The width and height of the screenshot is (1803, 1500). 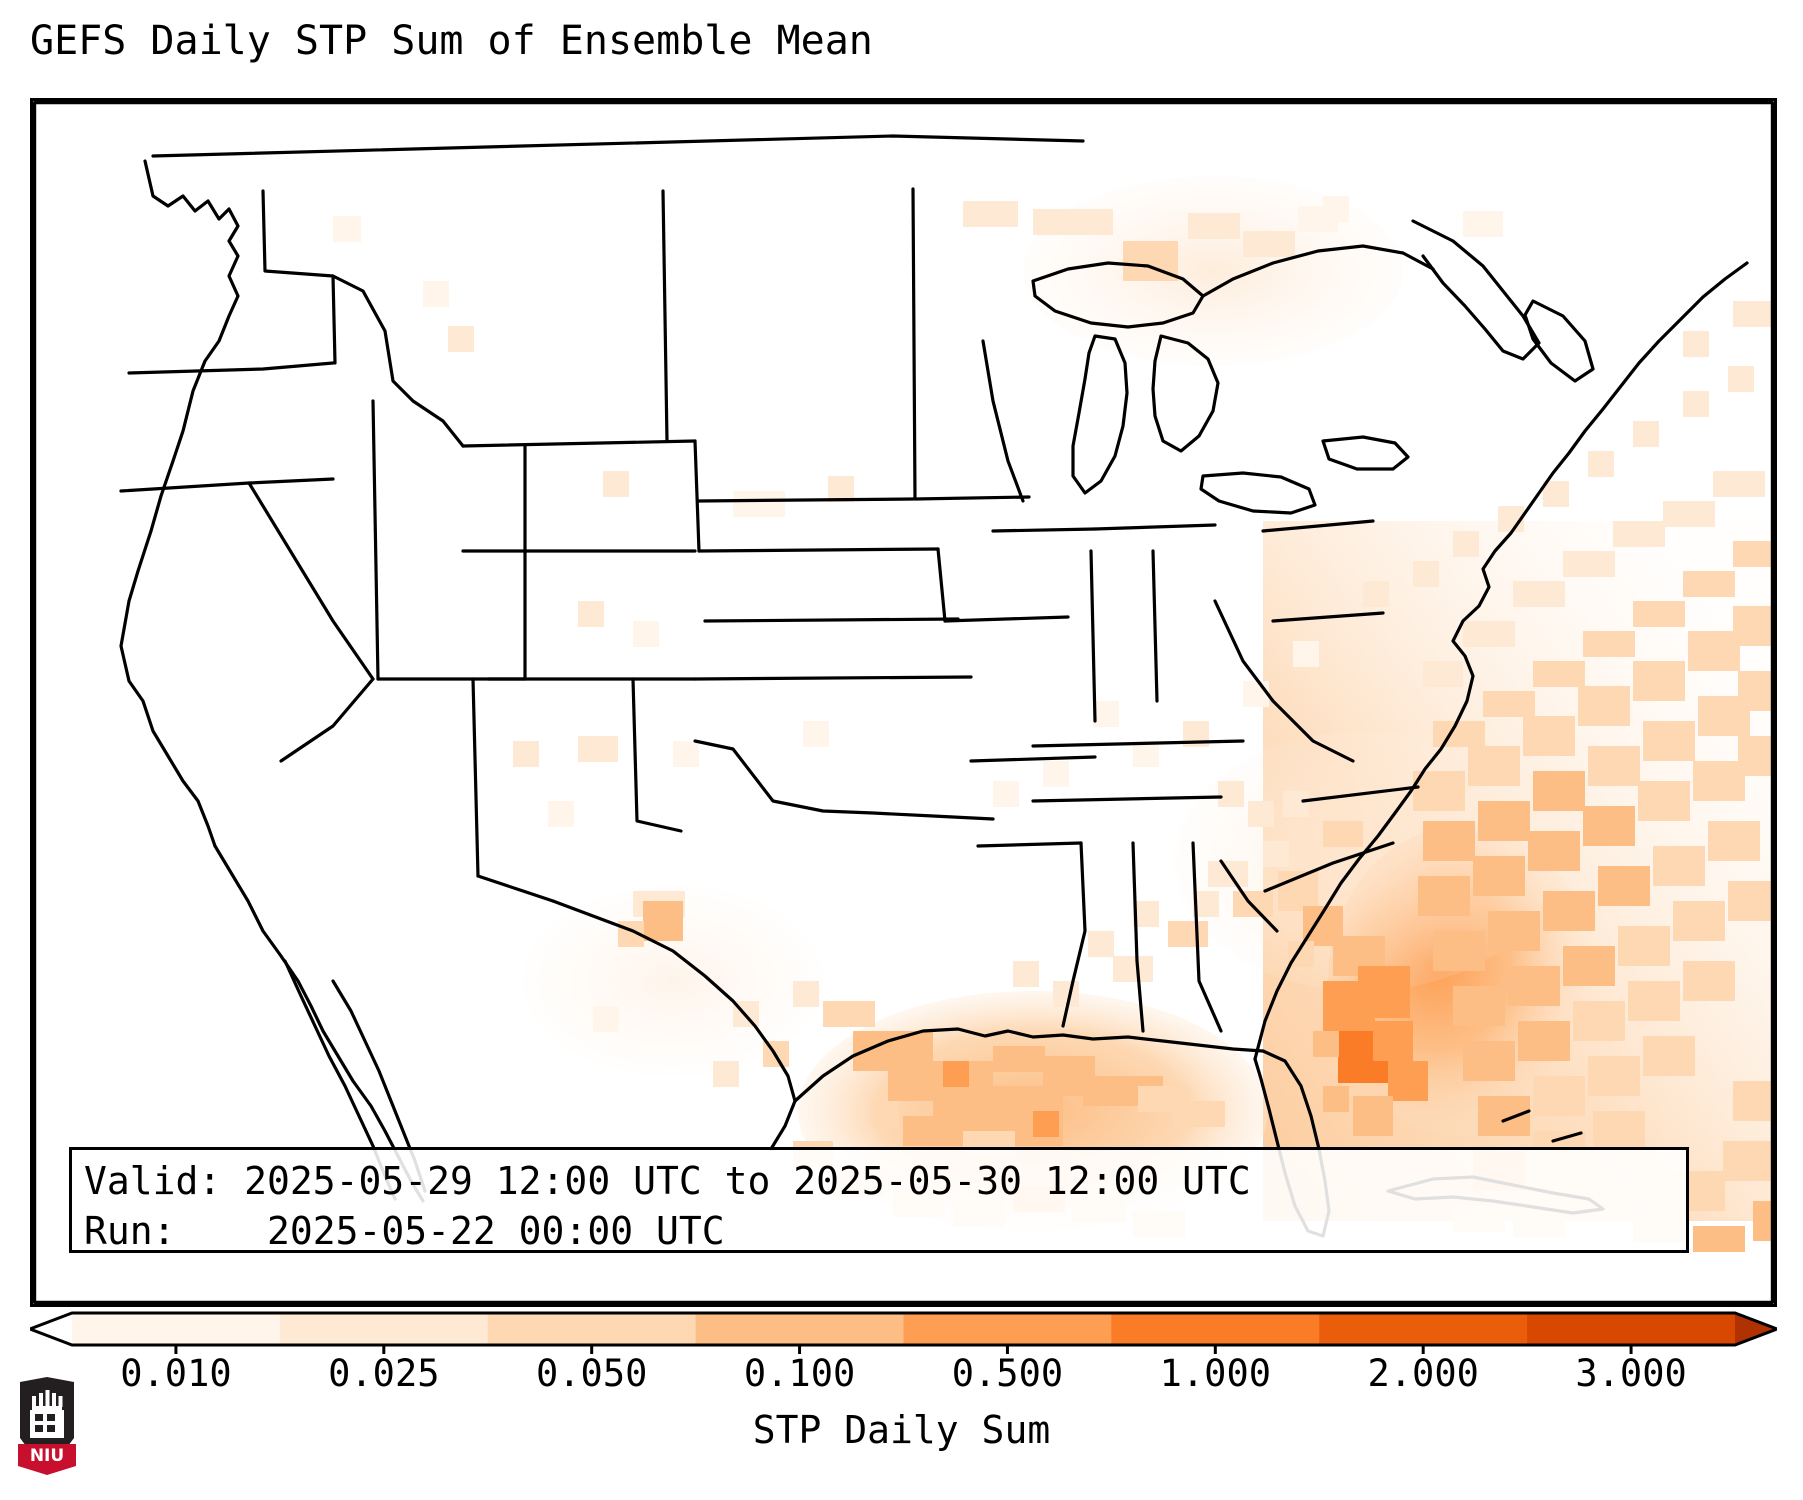 I want to click on state-border-mo-ar, so click(x=1033, y=759).